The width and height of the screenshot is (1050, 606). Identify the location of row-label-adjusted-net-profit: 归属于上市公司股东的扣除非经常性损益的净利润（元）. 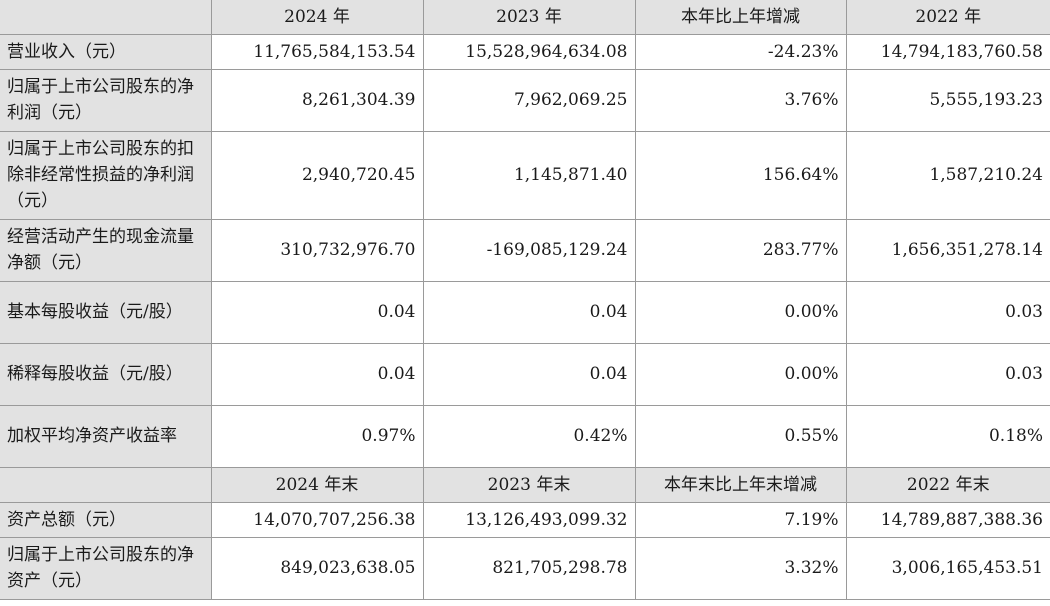
(106, 175).